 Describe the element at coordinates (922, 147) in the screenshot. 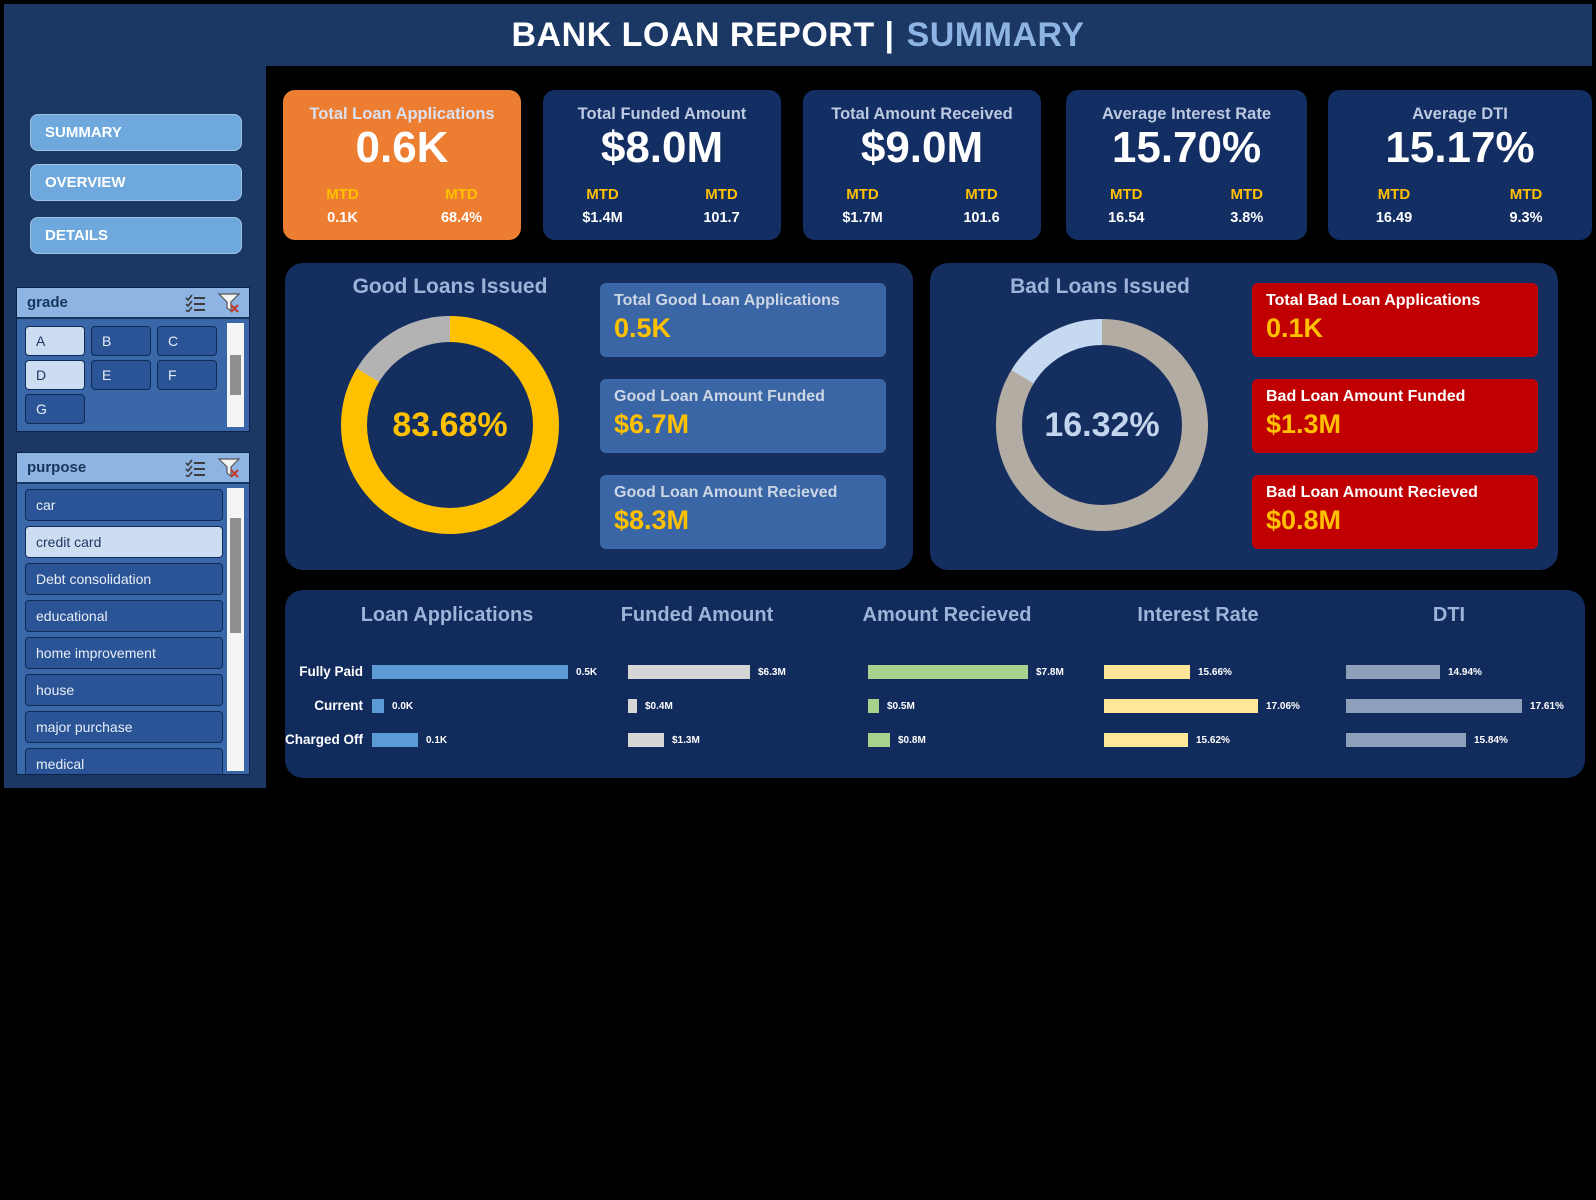

I see `kpi-value: $9.0M` at that location.